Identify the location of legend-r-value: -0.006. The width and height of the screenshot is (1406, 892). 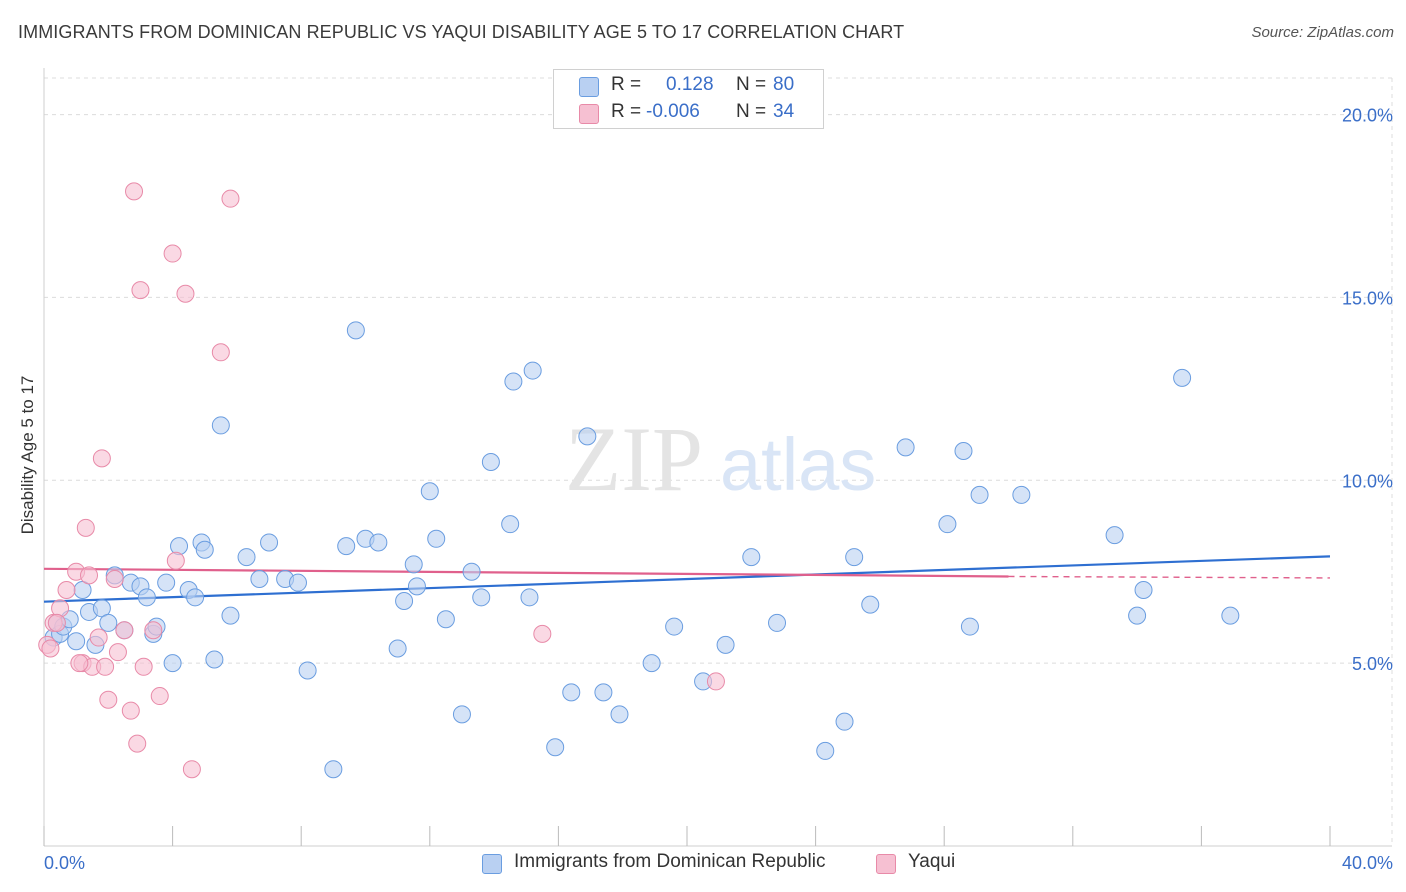
(673, 111).